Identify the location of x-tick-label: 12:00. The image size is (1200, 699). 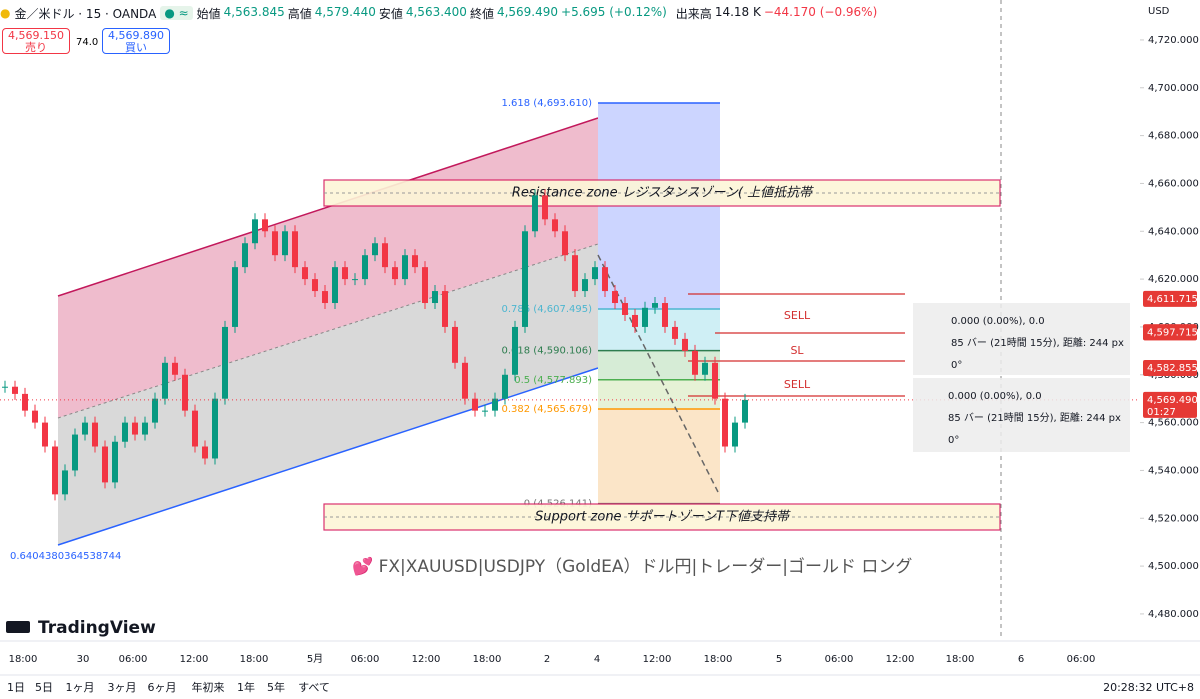
(426, 659).